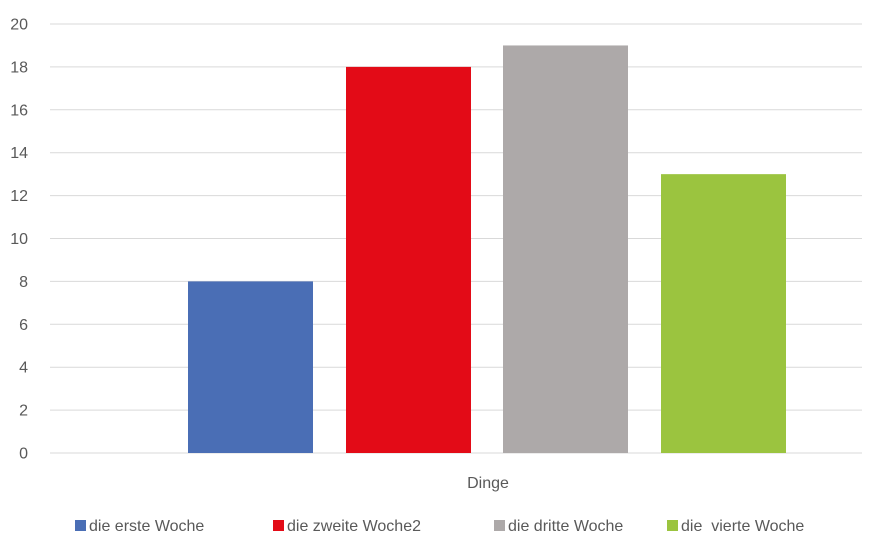 This screenshot has height=534, width=888. I want to click on y-tick-label: 18, so click(19, 67).